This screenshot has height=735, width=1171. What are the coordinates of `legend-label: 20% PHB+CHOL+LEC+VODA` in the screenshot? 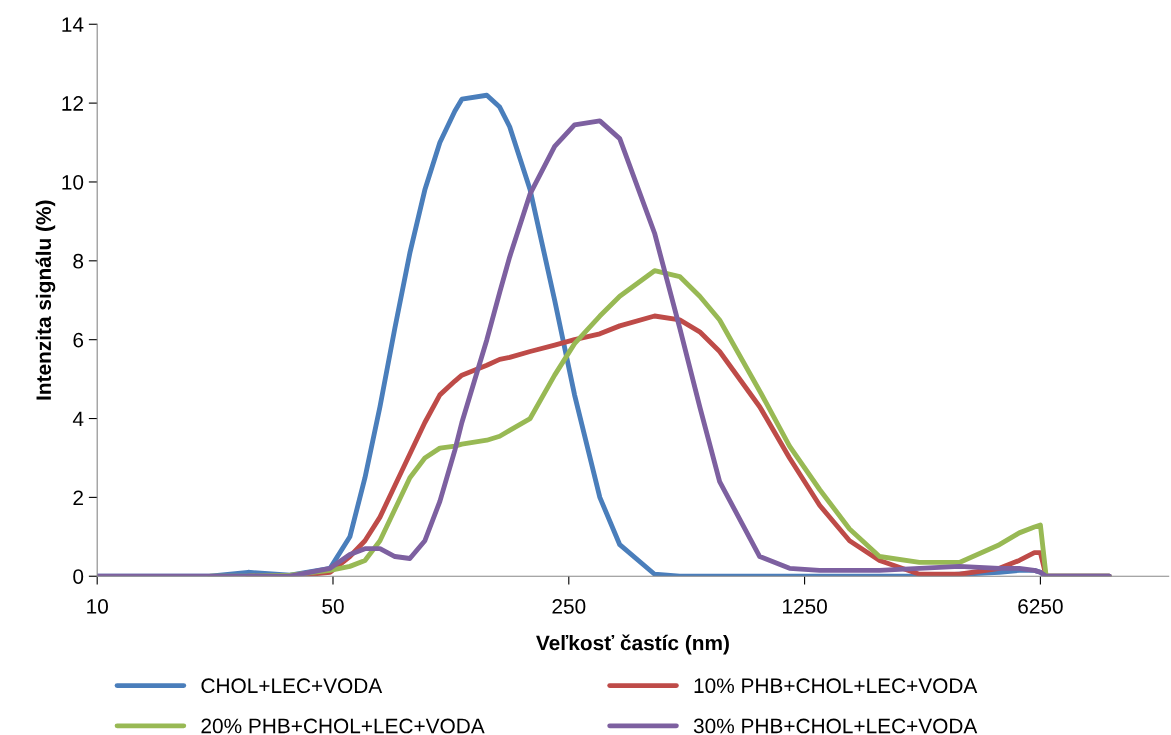 It's located at (343, 726).